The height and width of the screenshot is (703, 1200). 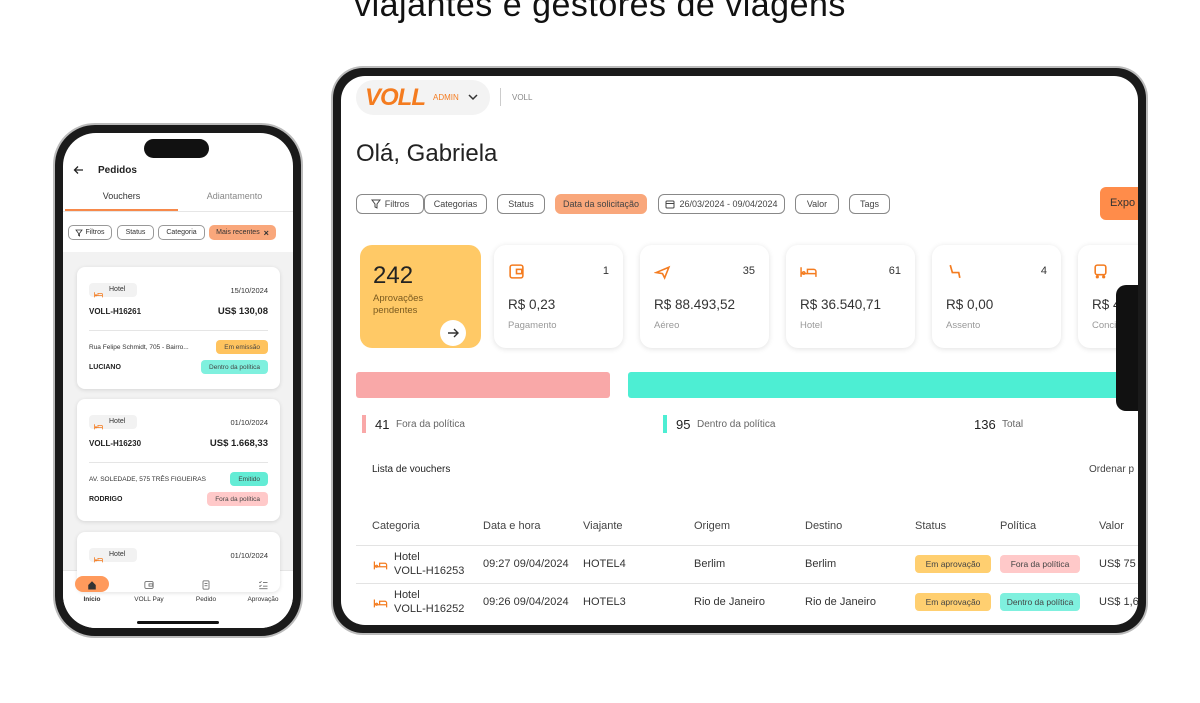 I want to click on legend-label: Total, so click(x=1013, y=424).